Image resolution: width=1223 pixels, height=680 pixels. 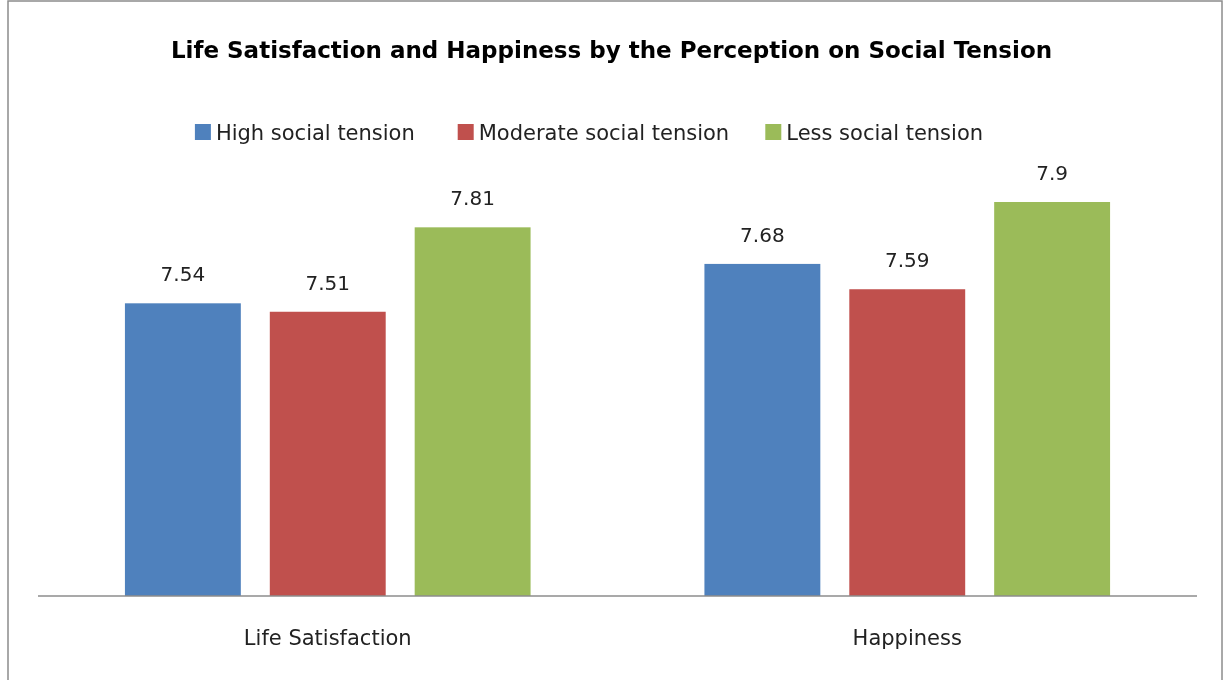 I want to click on chart-title: Life Satisfaction and Happiness by the Perception on Social Tension, so click(x=611, y=50).